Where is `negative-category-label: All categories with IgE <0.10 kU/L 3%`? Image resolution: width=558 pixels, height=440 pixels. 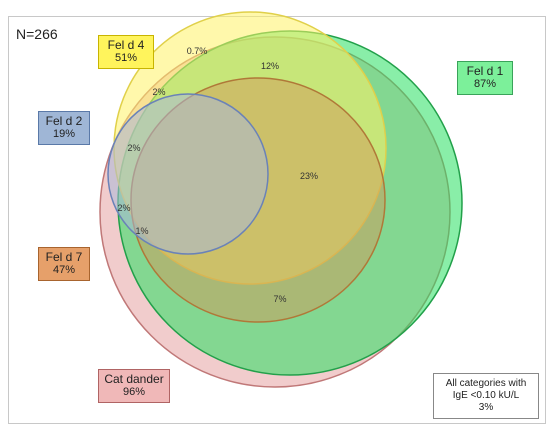
negative-category-label: All categories with IgE <0.10 kU/L 3% is located at coordinates (486, 396).